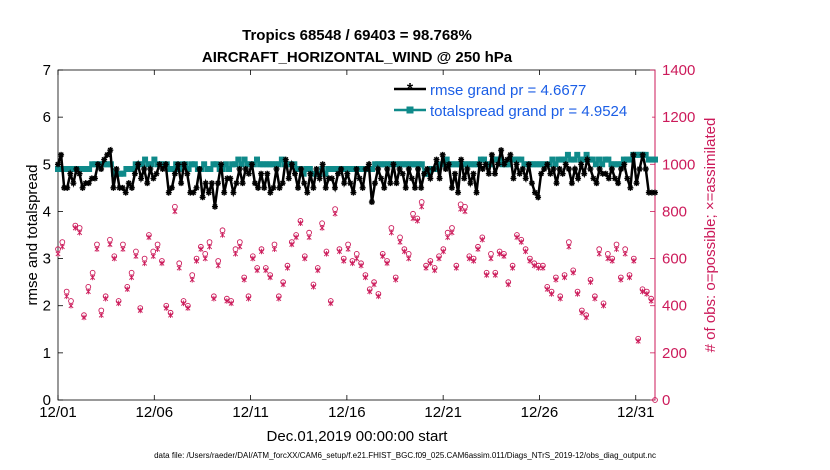  I want to click on y2-tick-label: 1200, so click(678, 117).